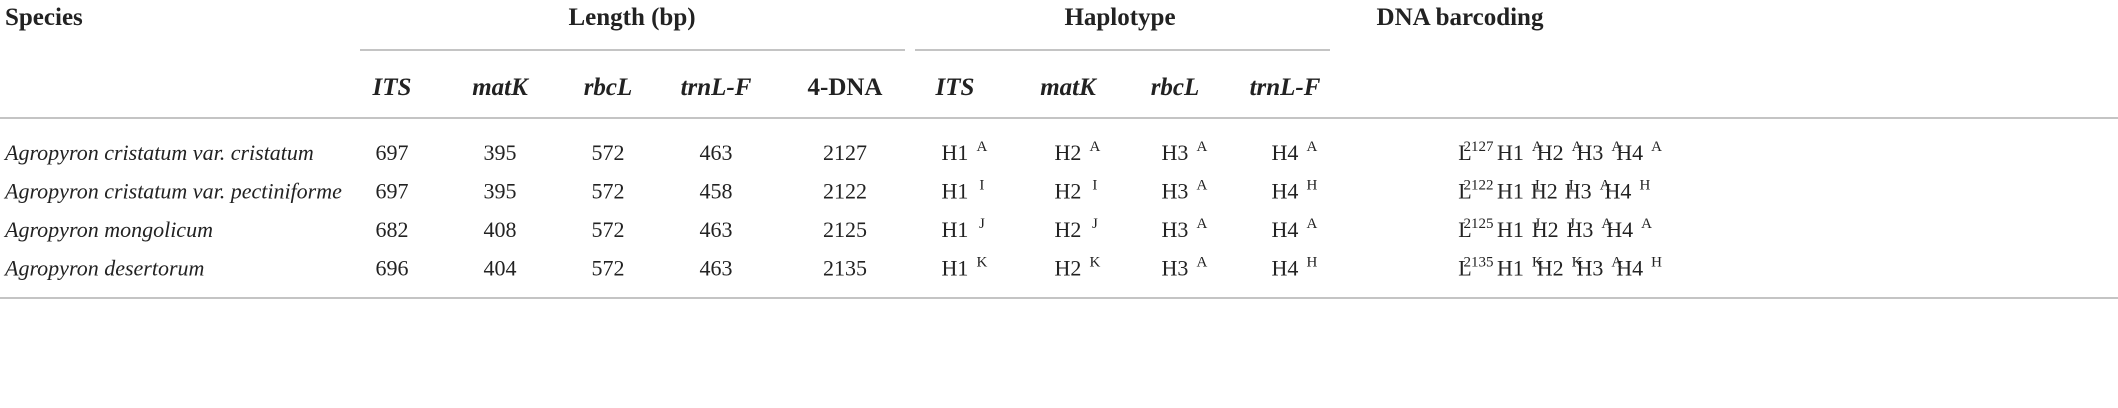  I want to click on length: 404, so click(500, 268).